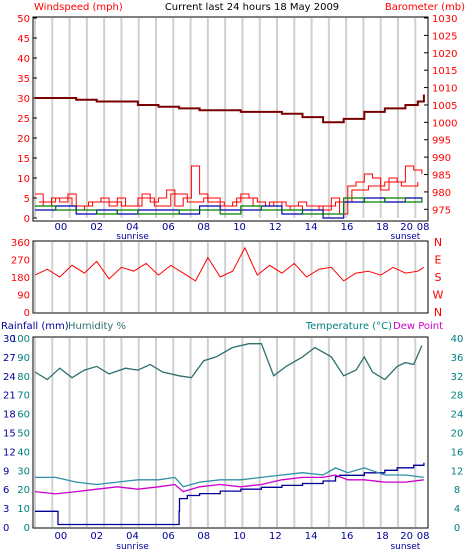  Describe the element at coordinates (423, 227) in the screenshot. I see `wind-hour-label-11: 08` at that location.